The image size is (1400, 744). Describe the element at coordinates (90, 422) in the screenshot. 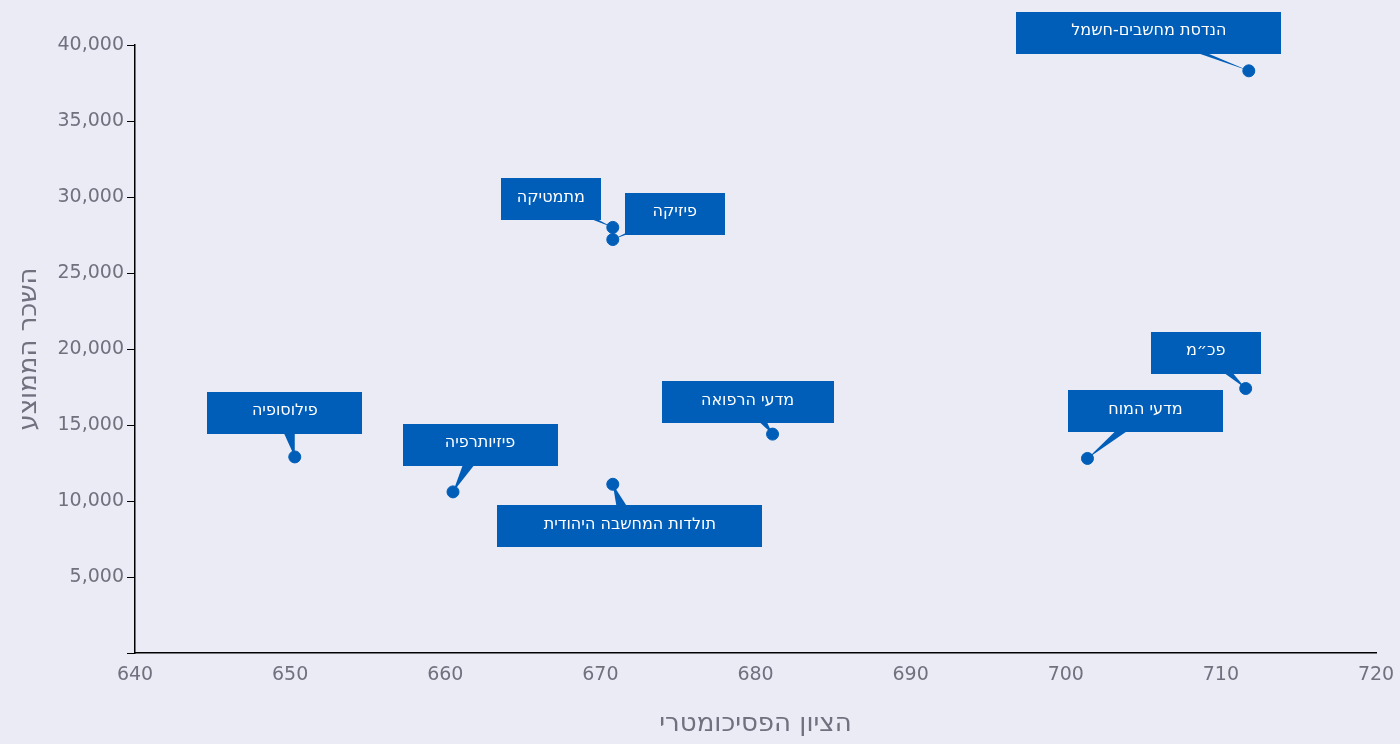

I see `y-tick-label: 15,000` at that location.